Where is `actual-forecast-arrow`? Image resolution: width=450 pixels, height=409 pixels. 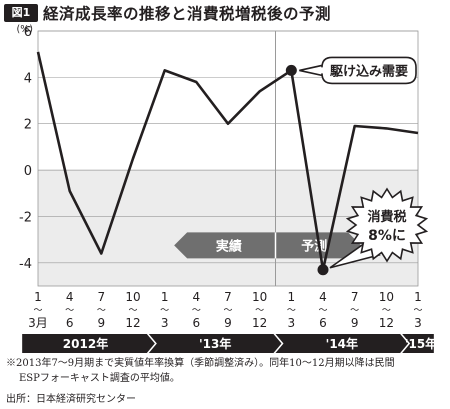 actual-forecast-arrow is located at coordinates (267, 245).